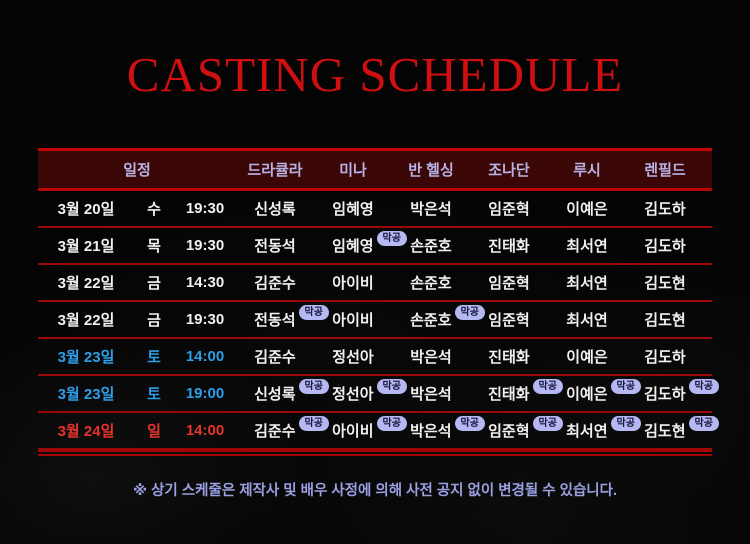 This screenshot has width=750, height=544. I want to click on cell-cast-name: 김도현, so click(665, 282).